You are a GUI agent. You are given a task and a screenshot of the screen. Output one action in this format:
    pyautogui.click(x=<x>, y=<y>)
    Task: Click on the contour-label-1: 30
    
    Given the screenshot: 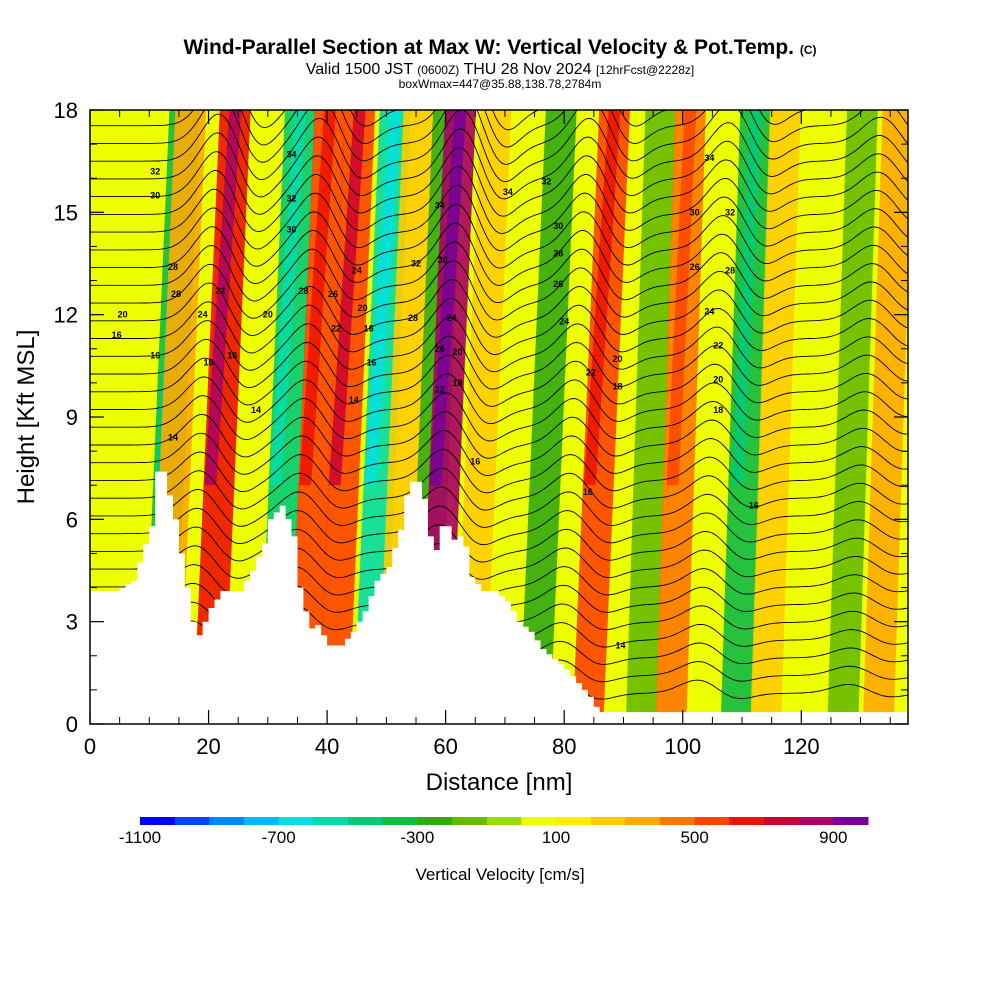 What is the action you would take?
    pyautogui.click(x=155, y=195)
    